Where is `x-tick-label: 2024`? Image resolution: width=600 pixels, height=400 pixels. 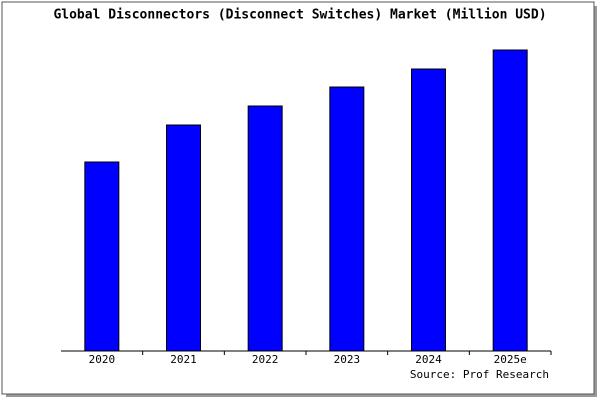 x-tick-label: 2024 is located at coordinates (428, 359).